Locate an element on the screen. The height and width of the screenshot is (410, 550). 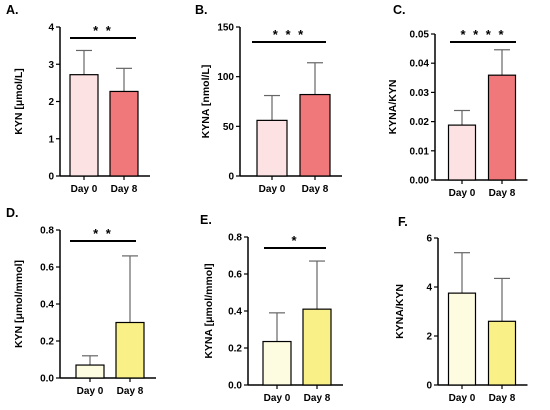
panel-6: F. KYNA/KYN 0 2 4 6 Day 0 Day 8 is located at coordinates (461, 309).